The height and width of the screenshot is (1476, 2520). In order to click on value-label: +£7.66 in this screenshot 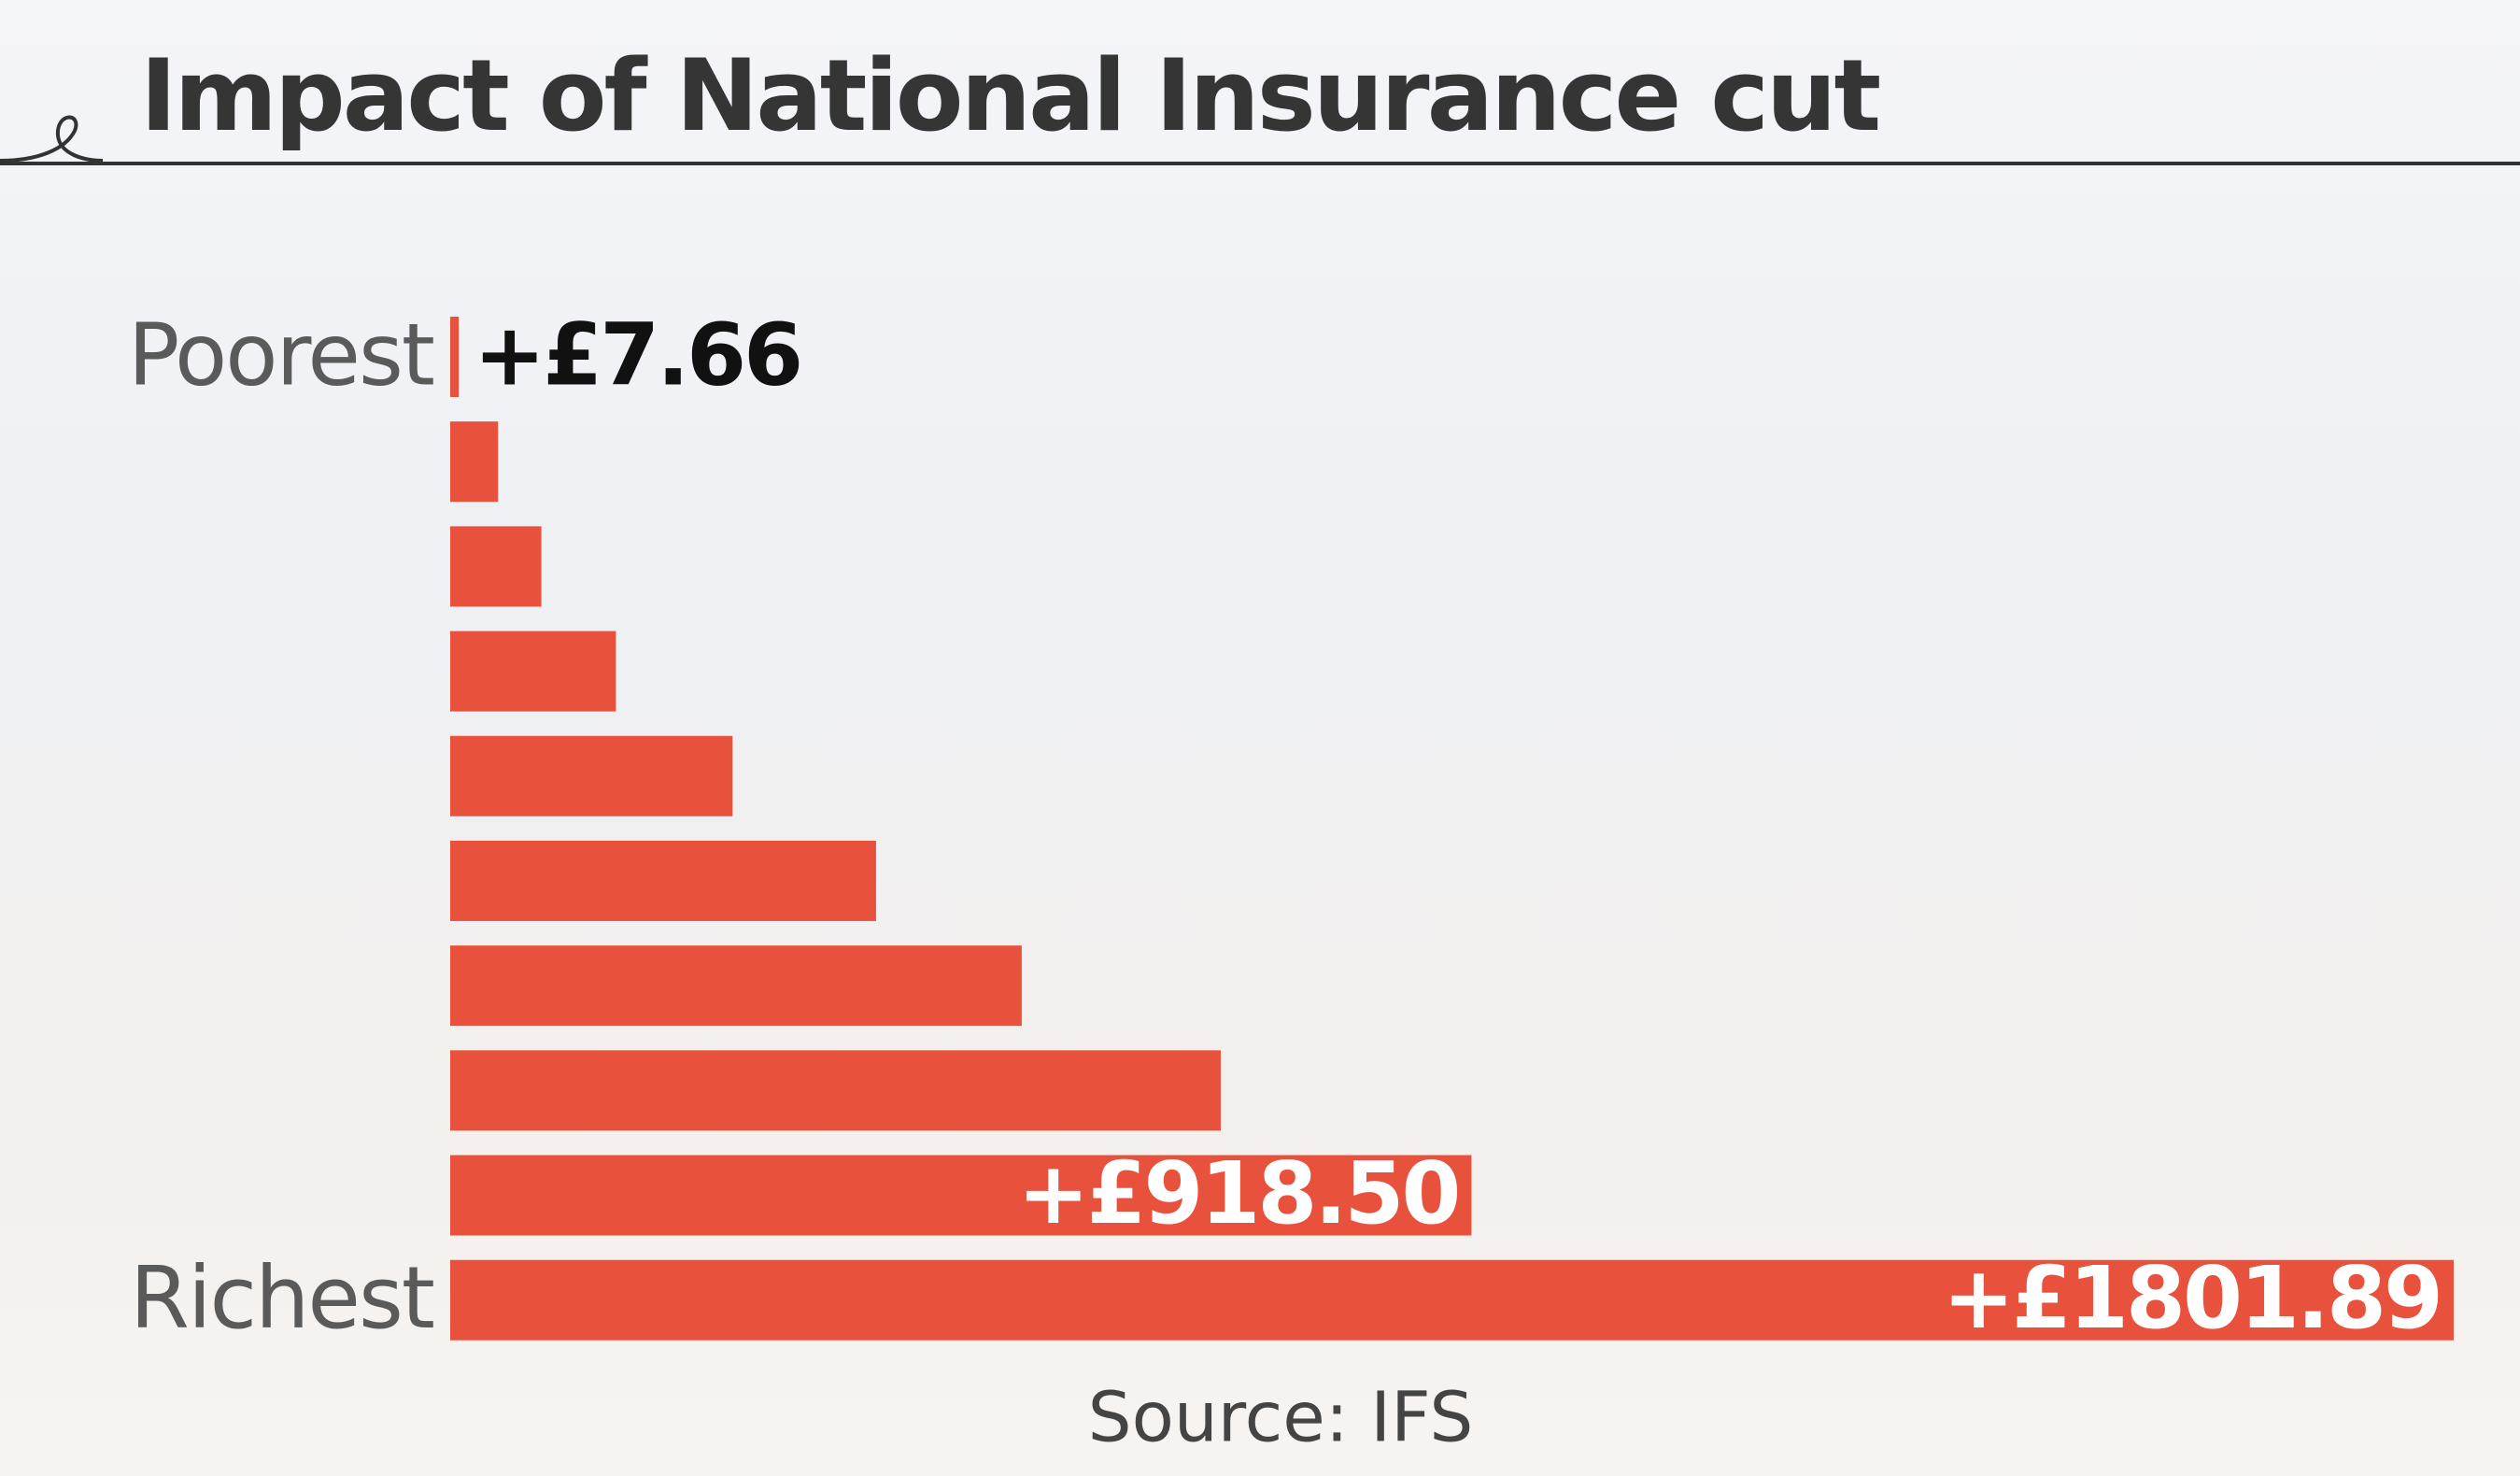, I will do `click(637, 354)`.